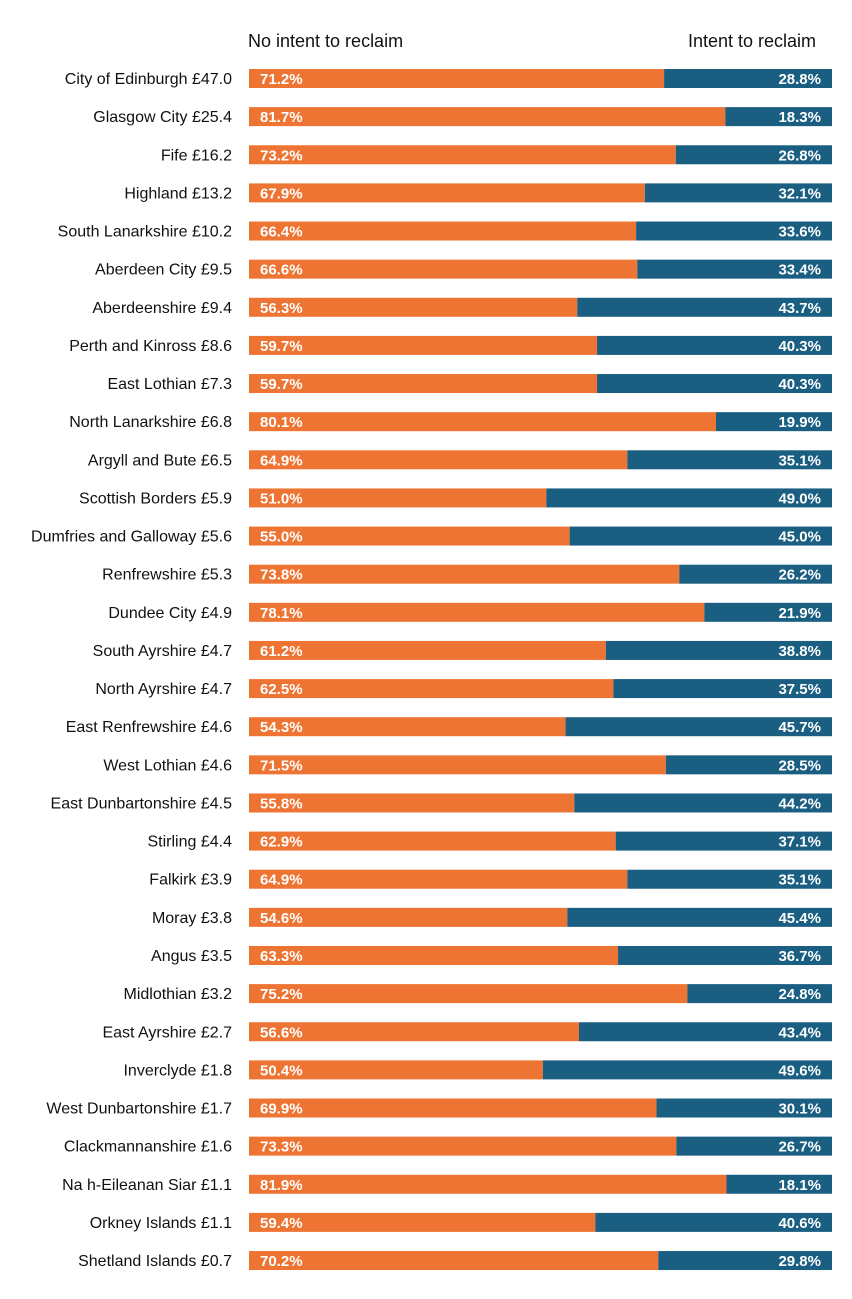  Describe the element at coordinates (170, 613) in the screenshot. I see `category-label: Dundee City £4.9` at that location.